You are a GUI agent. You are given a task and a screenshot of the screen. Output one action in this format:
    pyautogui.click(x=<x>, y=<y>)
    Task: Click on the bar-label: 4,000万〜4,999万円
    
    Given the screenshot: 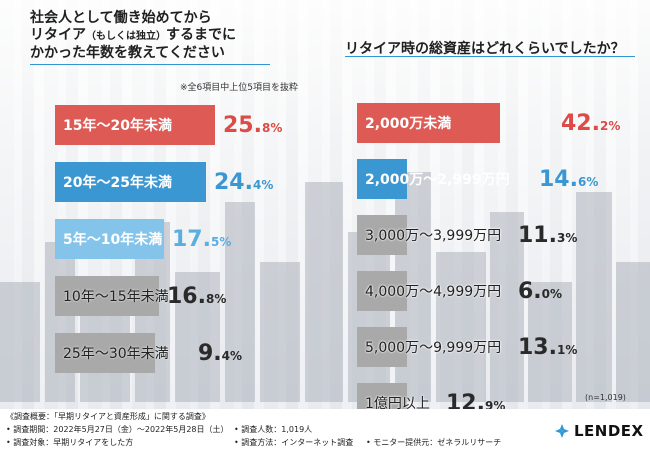 What is the action you would take?
    pyautogui.click(x=433, y=292)
    